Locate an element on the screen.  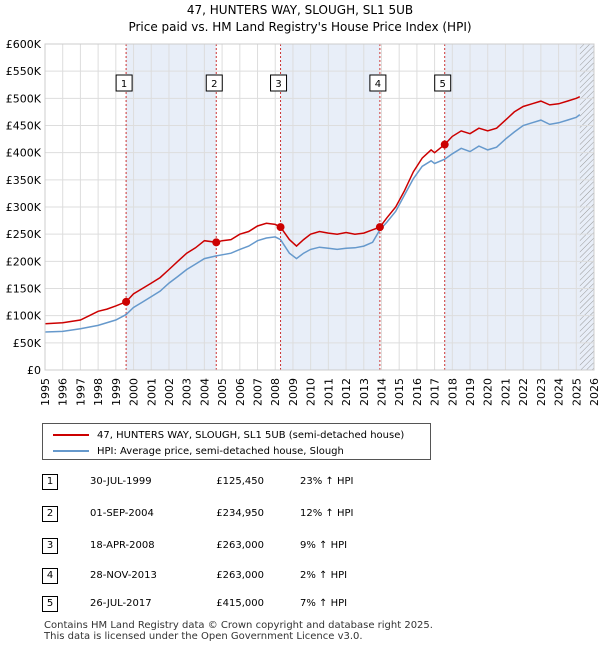
table-row: 5 26-JUL-2017 £415,000 7% ↑ HPI is located at coordinates (232, 605).